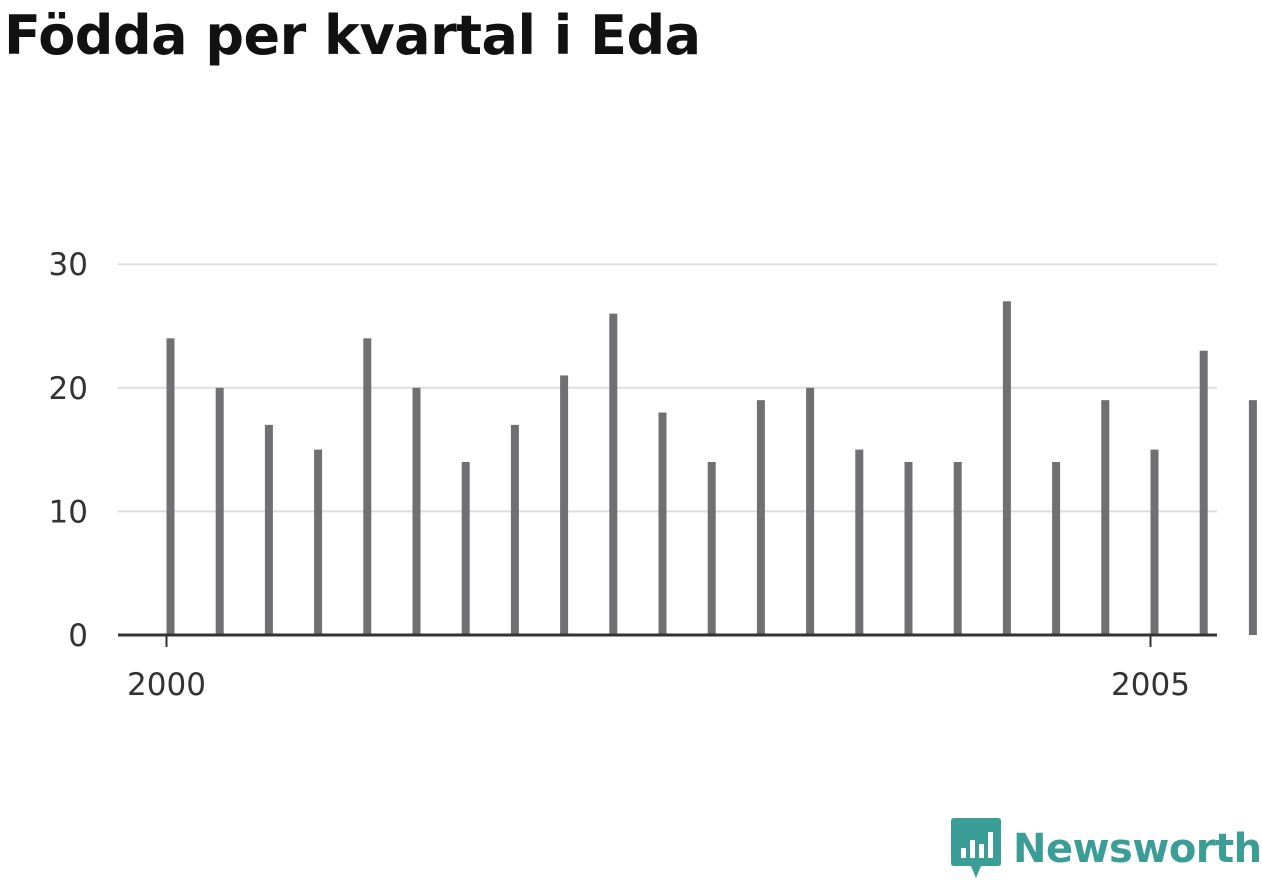 The image size is (1262, 880). Describe the element at coordinates (976, 849) in the screenshot. I see `newsworthy-logo-icon` at that location.